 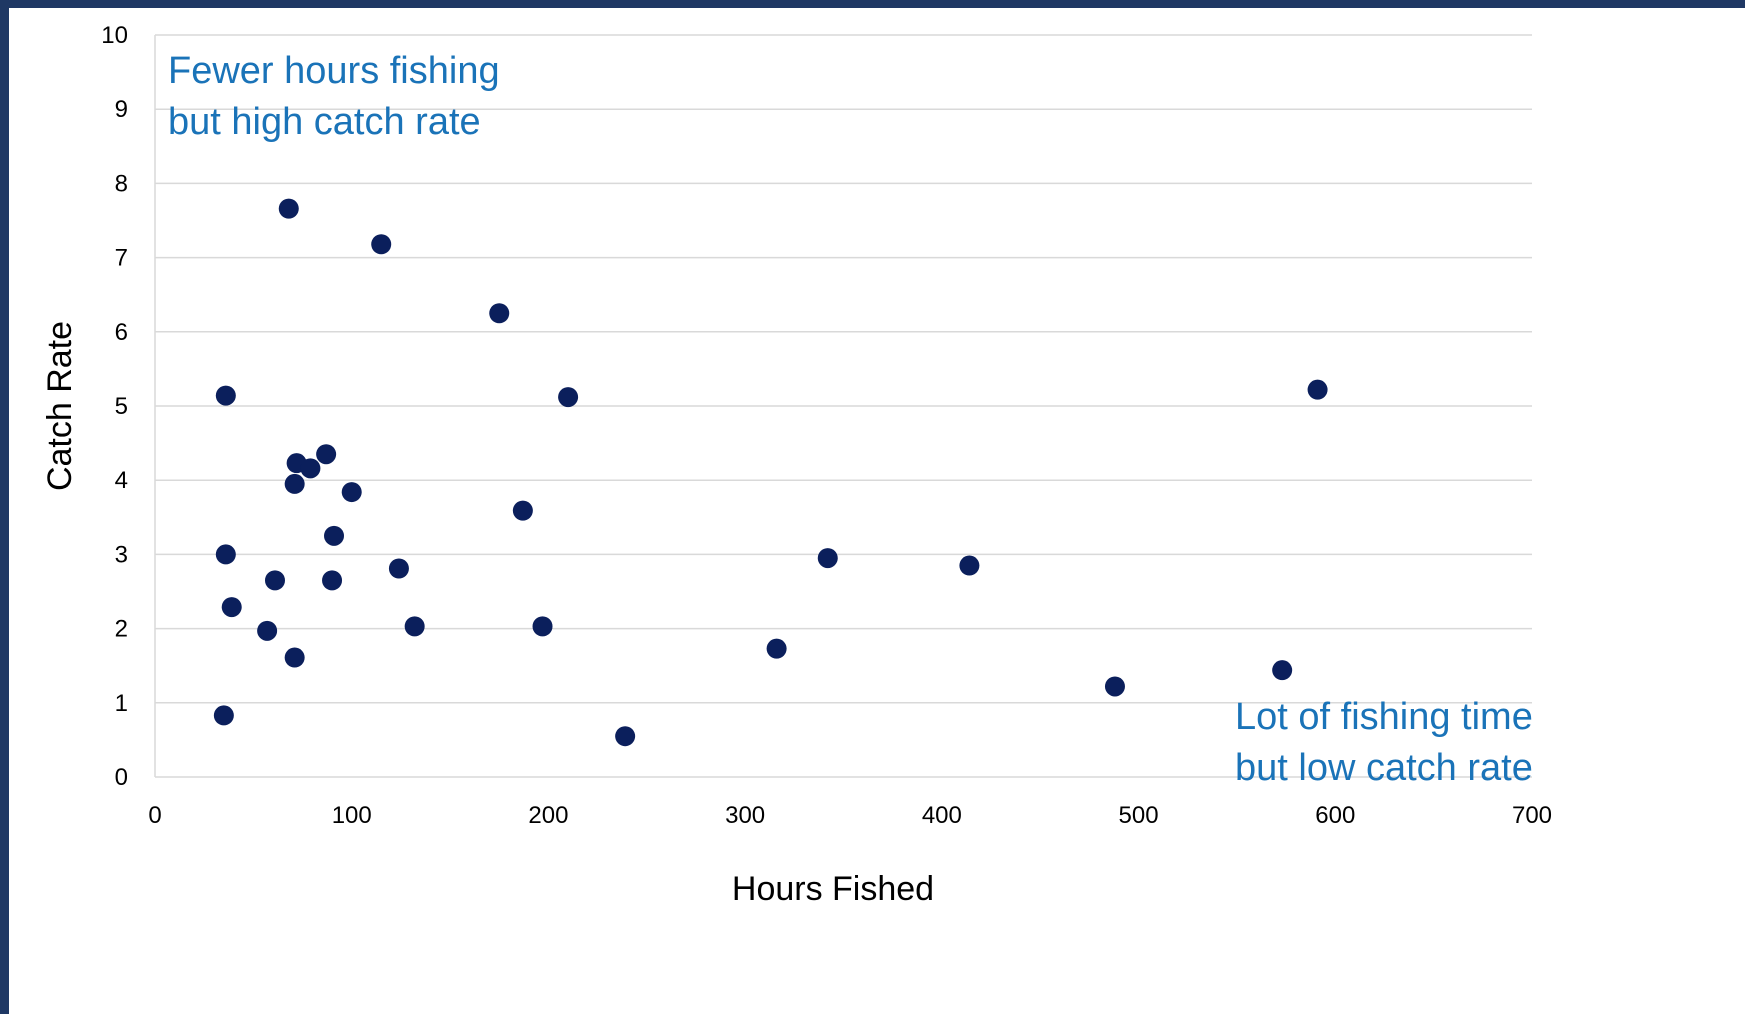 I want to click on x-tick-label: 600, so click(x=1335, y=815).